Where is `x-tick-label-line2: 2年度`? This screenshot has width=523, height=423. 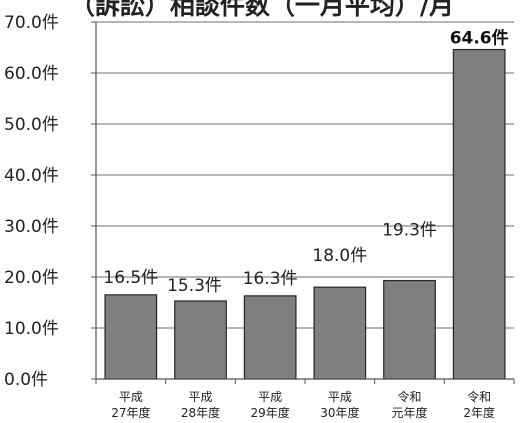
x-tick-label-line2: 2年度 is located at coordinates (479, 412).